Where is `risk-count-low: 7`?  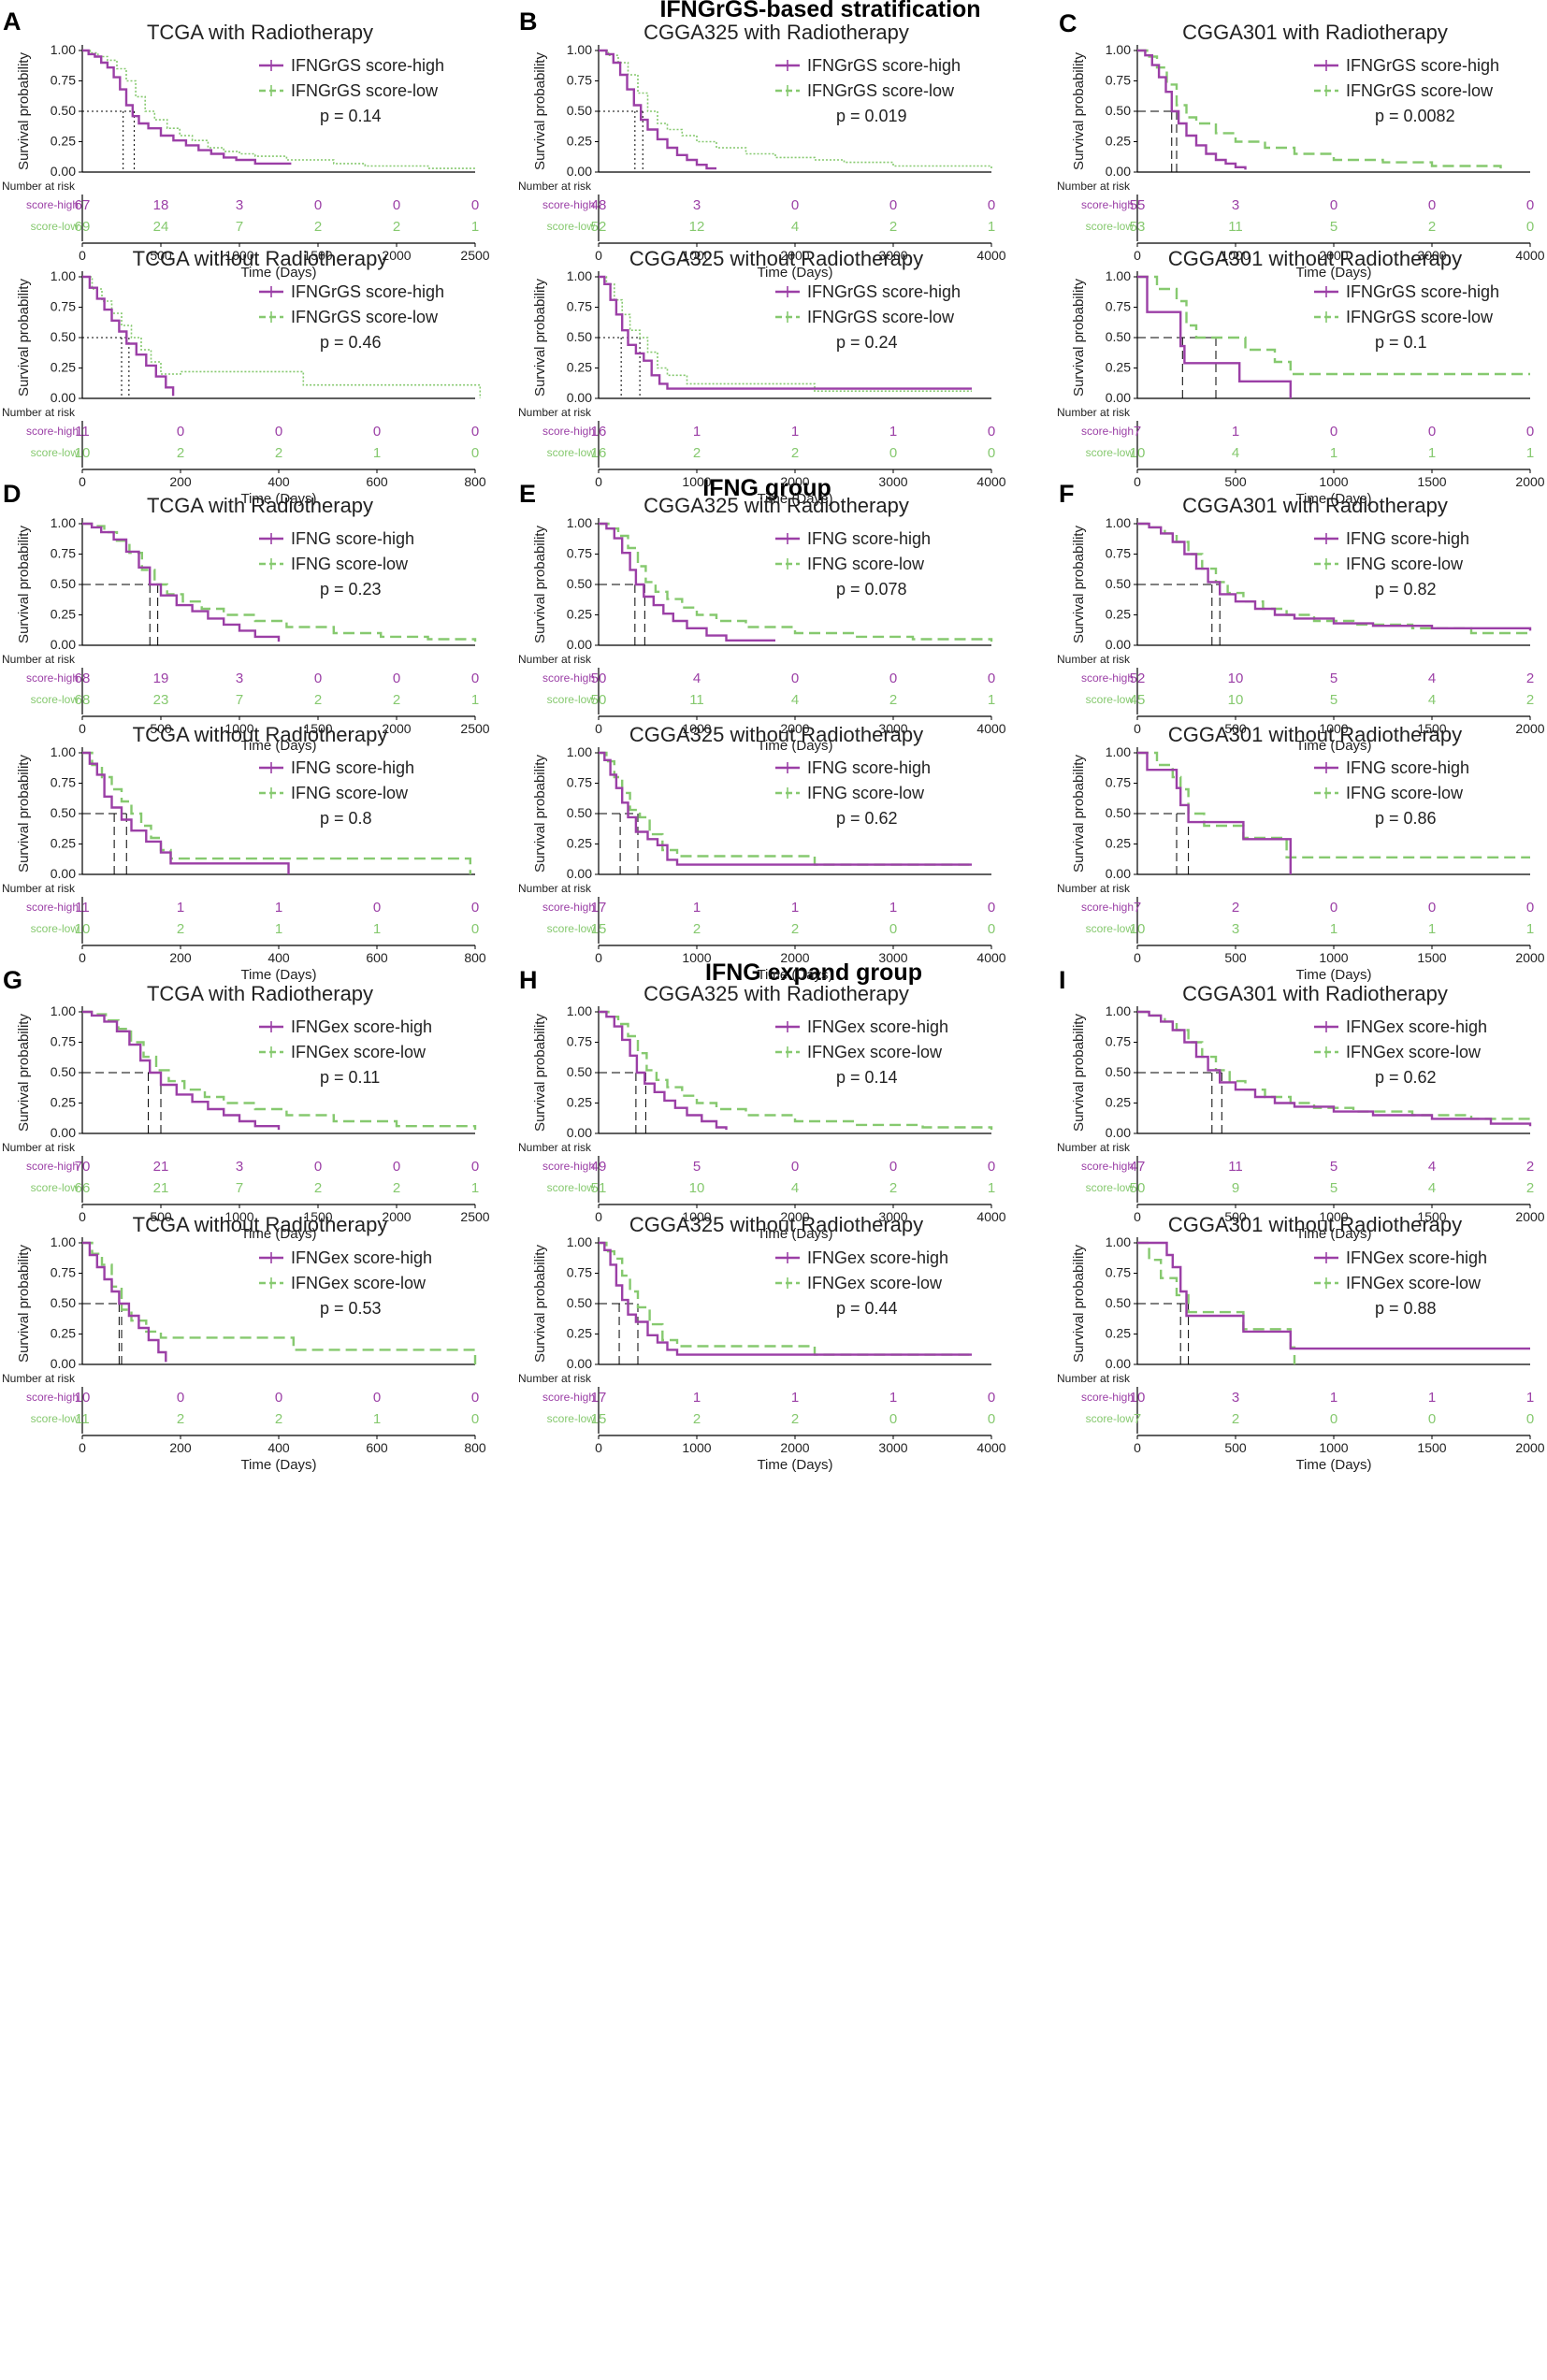
risk-count-low: 7 is located at coordinates (239, 1188).